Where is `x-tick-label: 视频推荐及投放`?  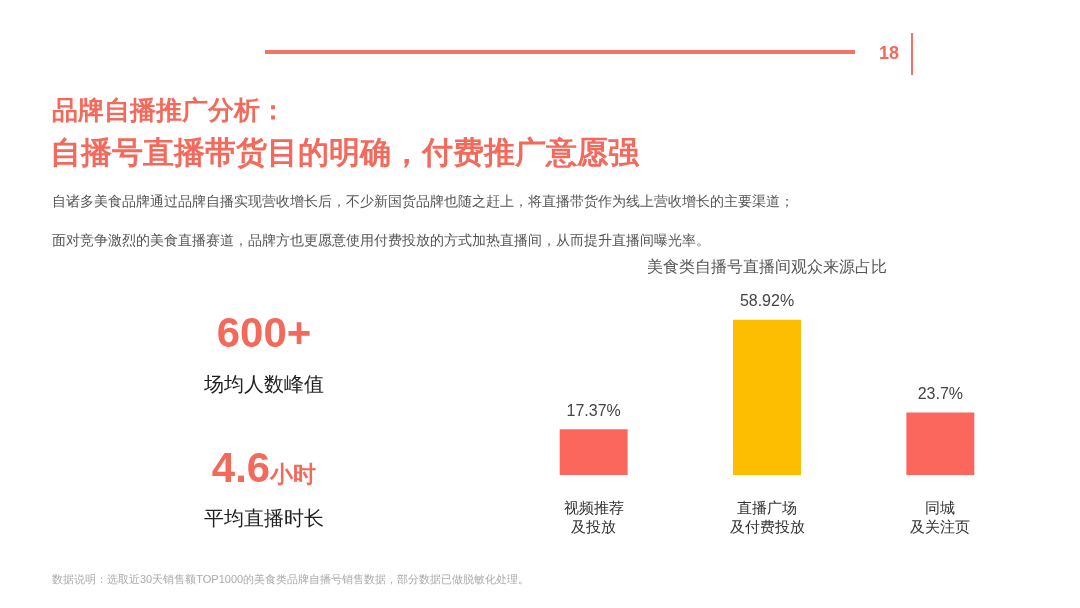
x-tick-label: 视频推荐及投放 is located at coordinates (593, 517).